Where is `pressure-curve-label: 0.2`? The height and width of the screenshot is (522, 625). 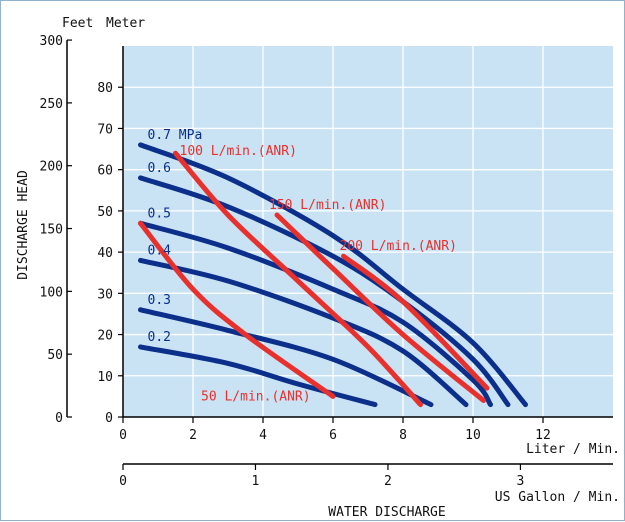 pressure-curve-label: 0.2 is located at coordinates (159, 337).